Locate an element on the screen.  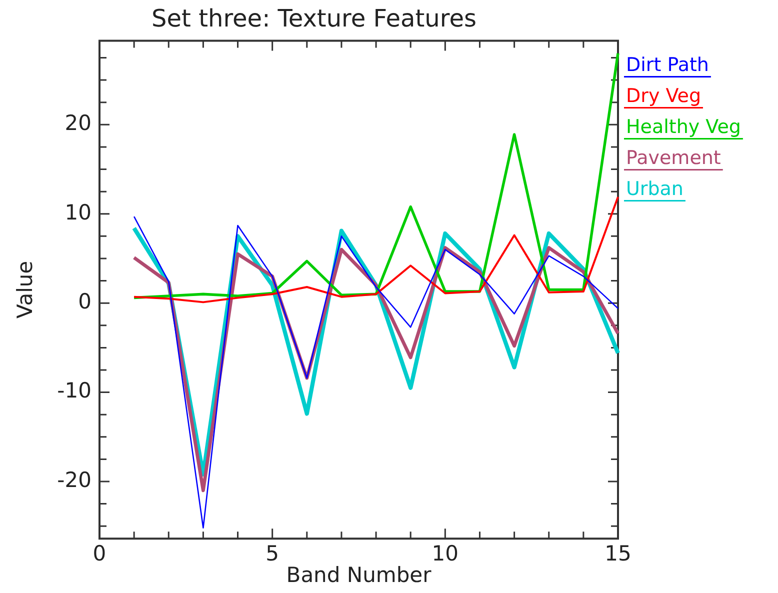
y-tick-label: -10 is located at coordinates (74, 390).